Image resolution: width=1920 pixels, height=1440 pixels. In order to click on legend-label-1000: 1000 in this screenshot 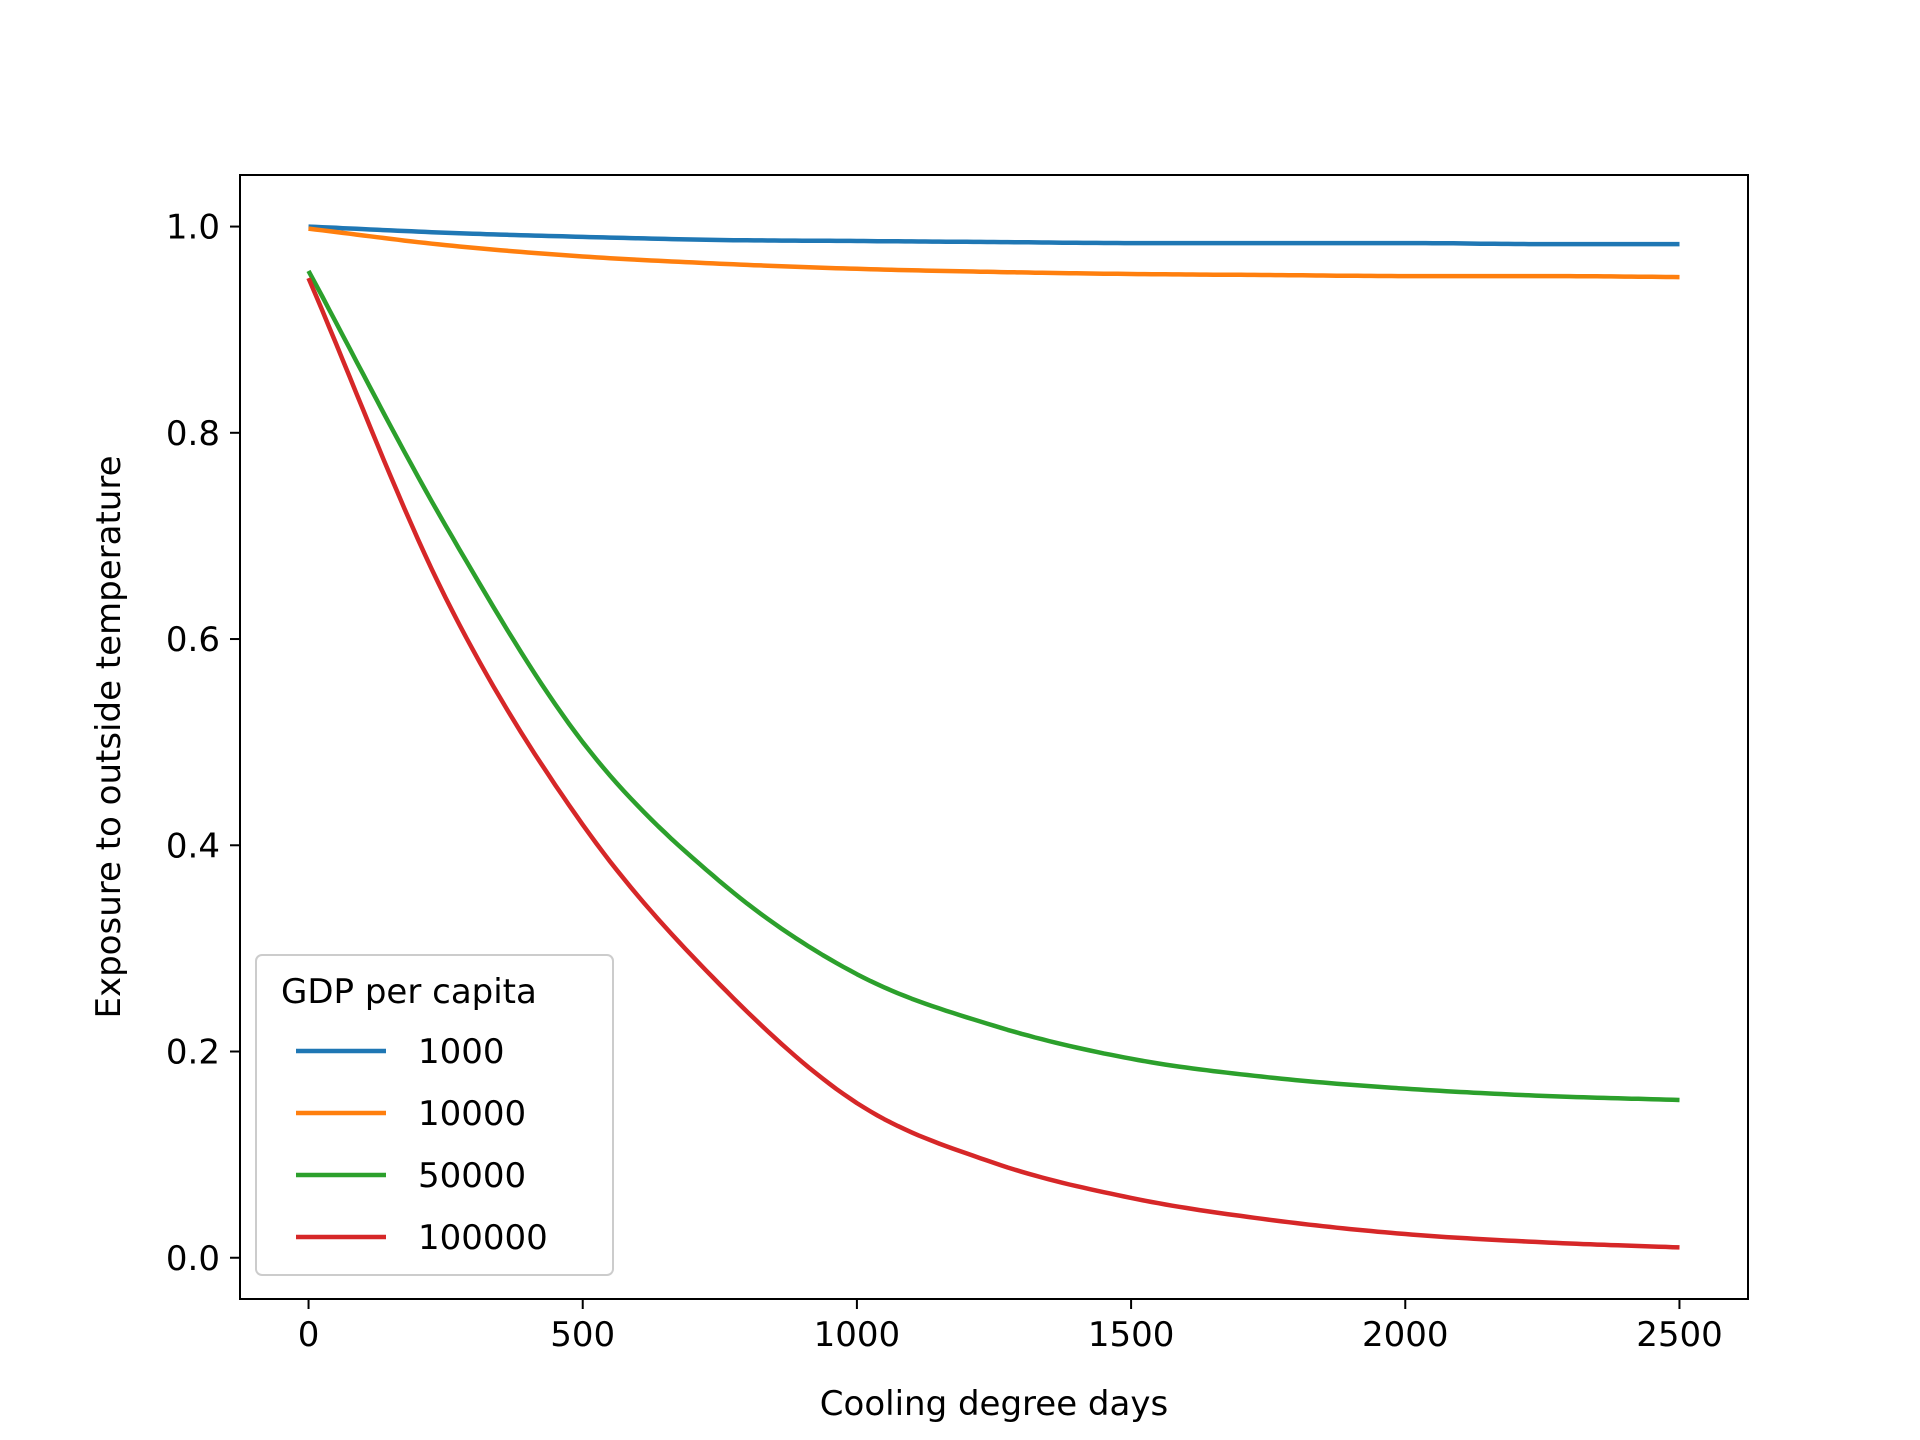, I will do `click(461, 1052)`.